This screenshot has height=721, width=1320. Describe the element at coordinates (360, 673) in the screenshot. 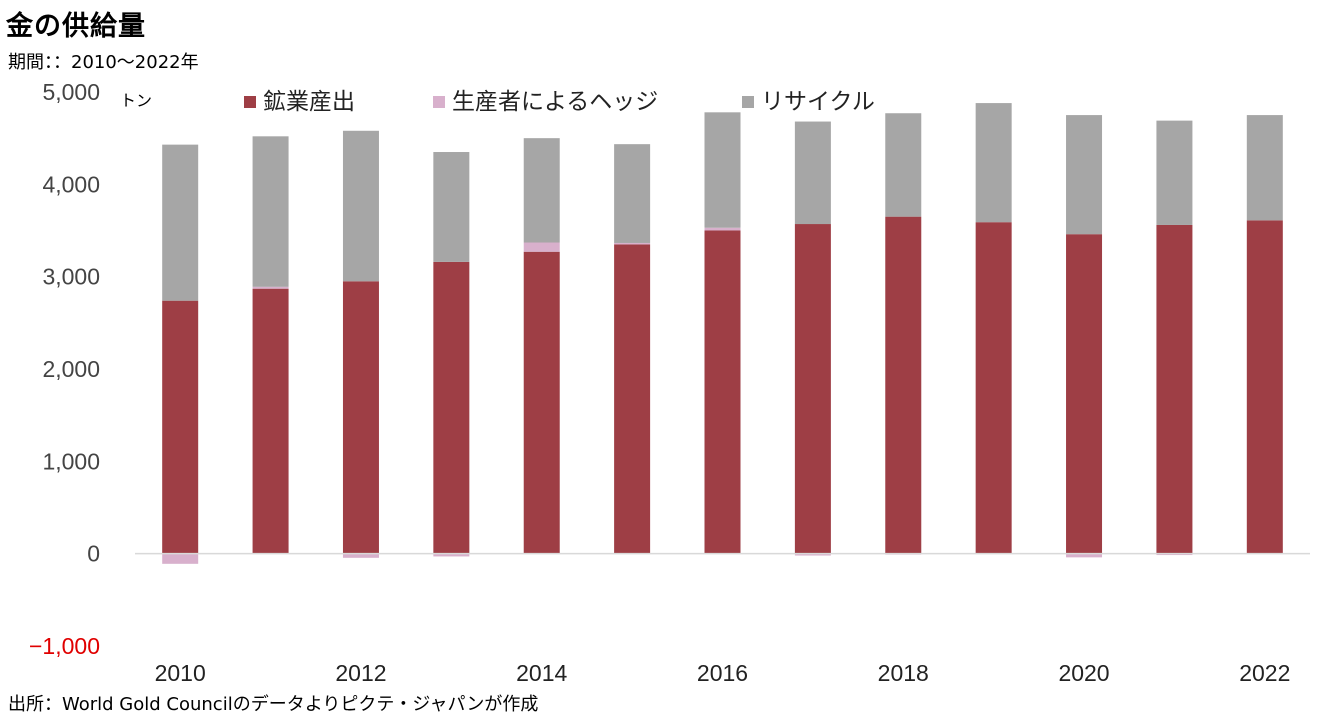

I see `x-tick-label: 2012` at that location.